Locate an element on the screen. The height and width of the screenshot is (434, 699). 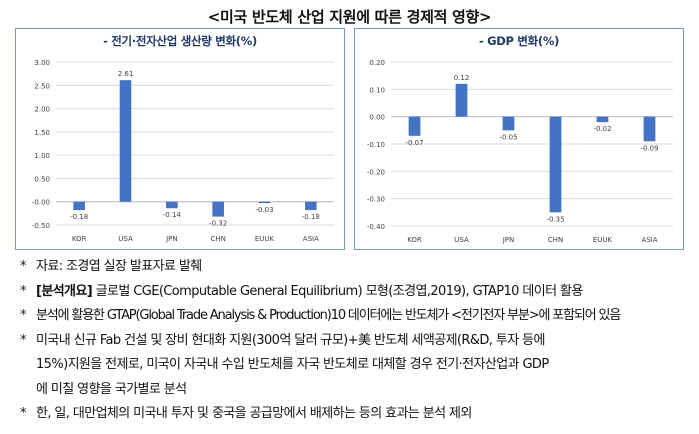
data-label: -0.05 is located at coordinates (508, 137).